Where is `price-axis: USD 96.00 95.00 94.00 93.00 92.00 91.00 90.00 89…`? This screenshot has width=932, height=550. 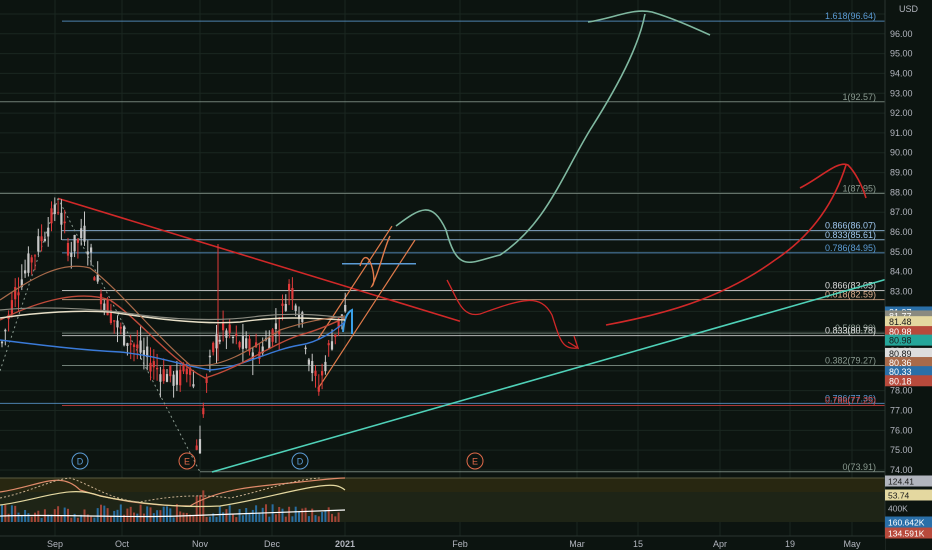 price-axis: USD 96.00 95.00 94.00 93.00 92.00 91.00 90.00 89… is located at coordinates (908, 275).